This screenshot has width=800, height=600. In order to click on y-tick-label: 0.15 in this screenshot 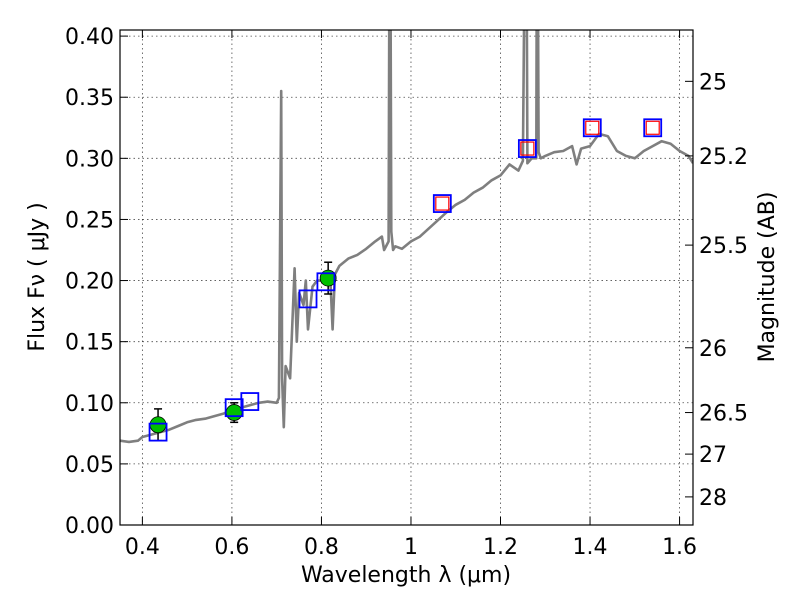, I will do `click(89, 343)`.